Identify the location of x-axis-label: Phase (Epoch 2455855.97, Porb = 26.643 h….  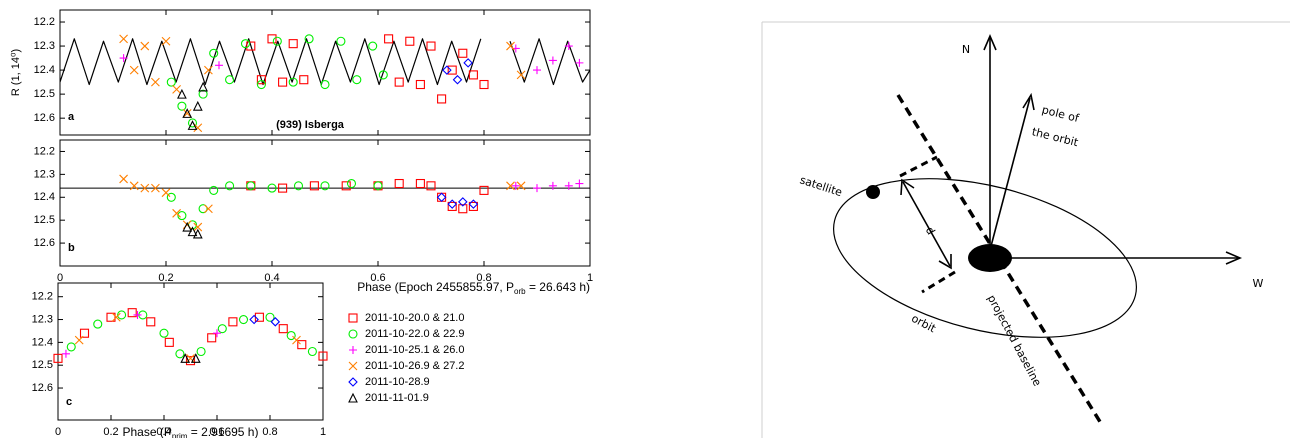
(473, 288).